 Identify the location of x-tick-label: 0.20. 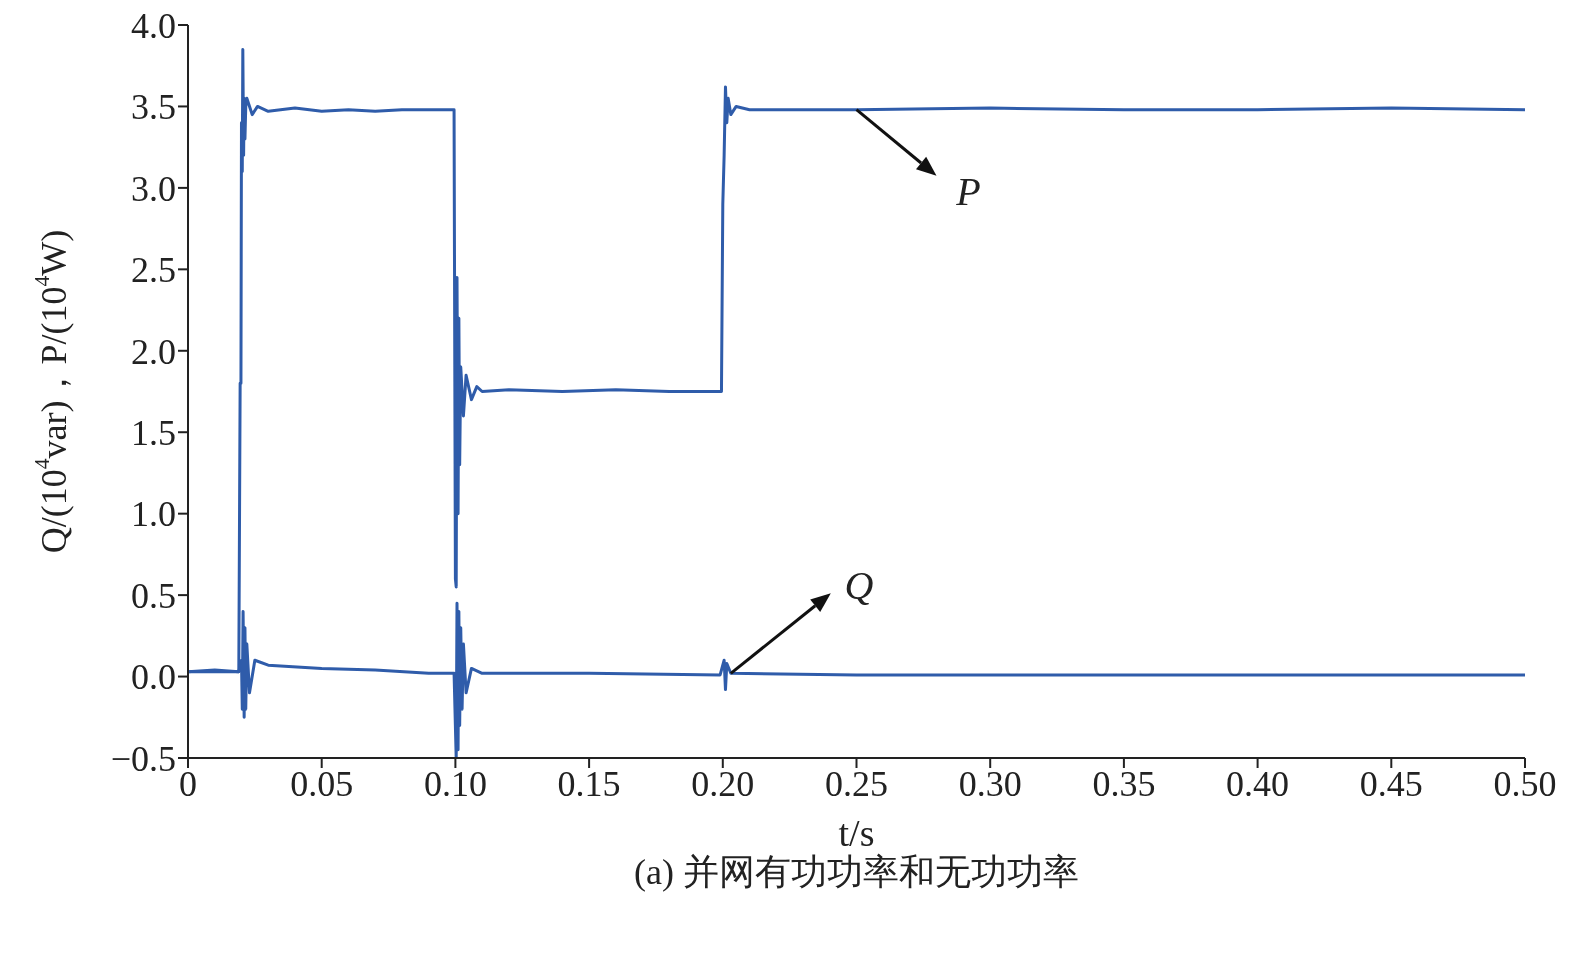
(723, 783).